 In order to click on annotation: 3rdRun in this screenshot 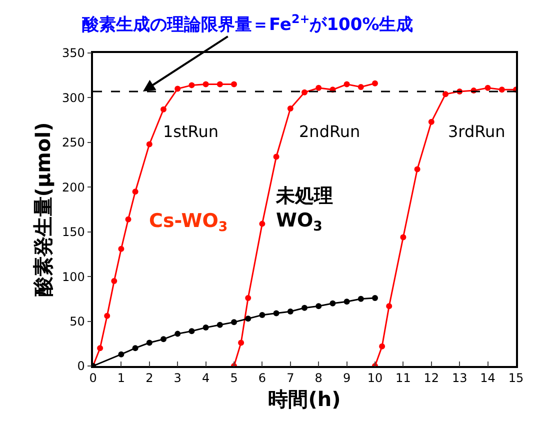, I will do `click(477, 131)`.